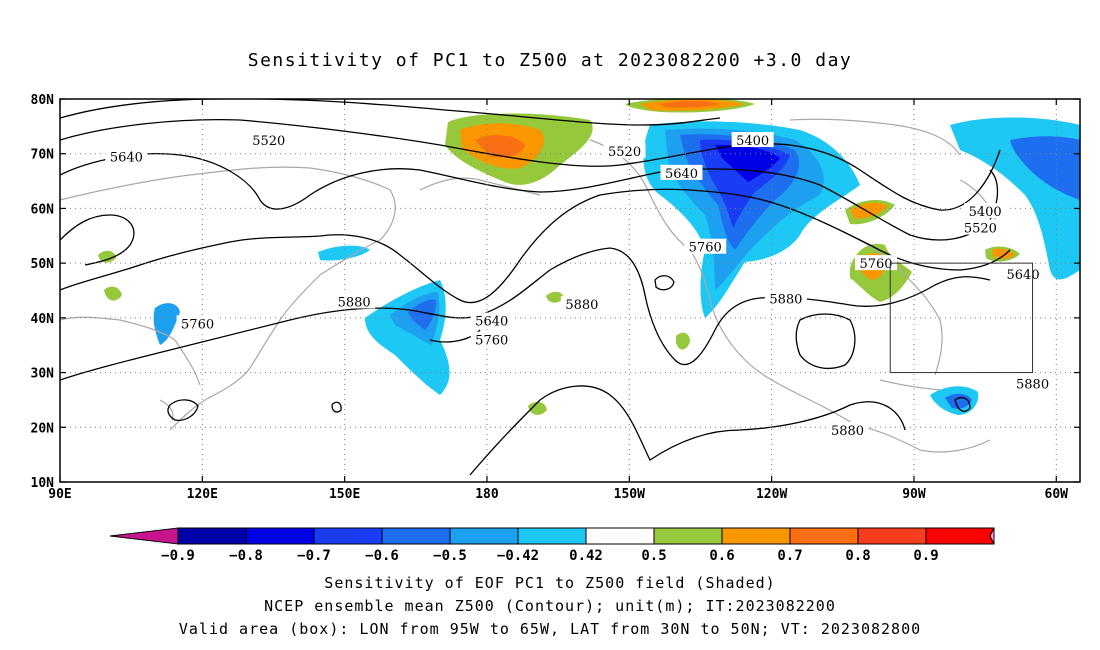 This screenshot has height=650, width=1100. I want to click on colorbar-label: 0.8, so click(857, 556).